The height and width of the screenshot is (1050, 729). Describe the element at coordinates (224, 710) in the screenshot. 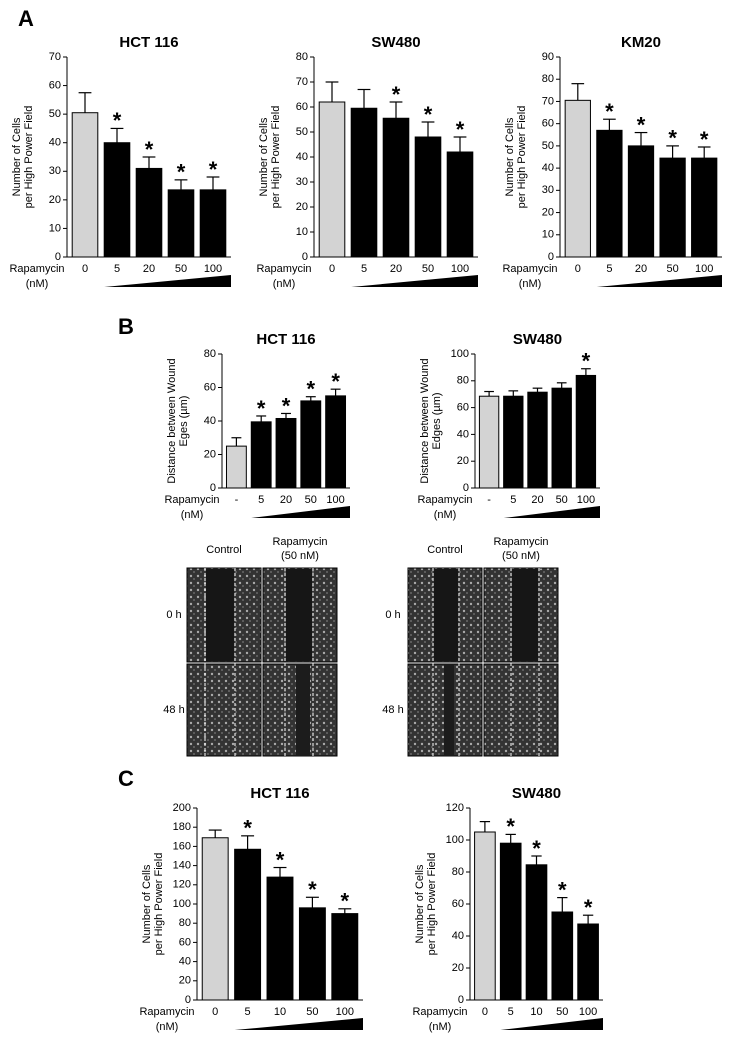

I see `micrograph` at that location.